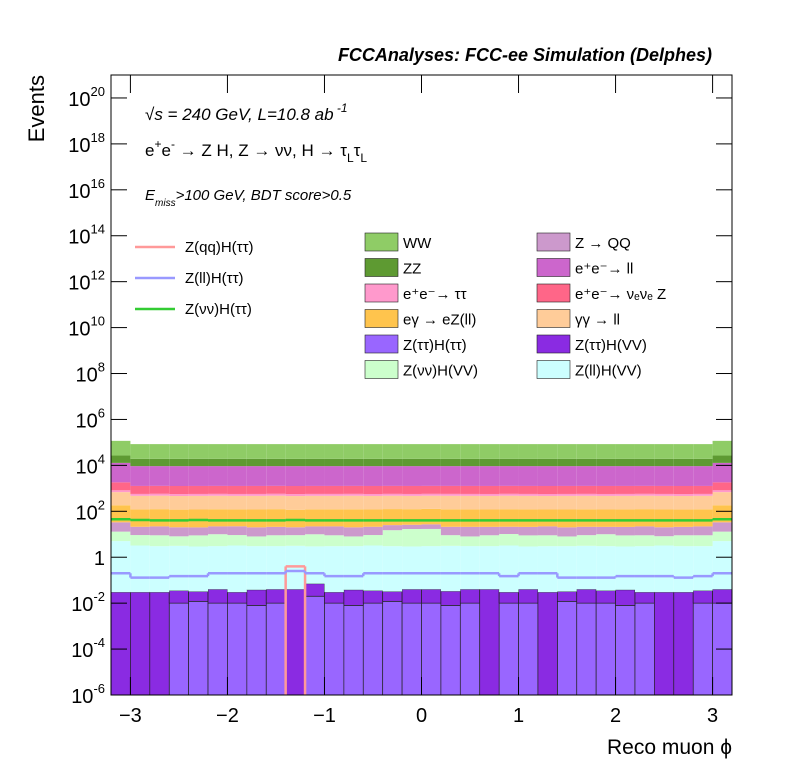  I want to click on legend-label: WW, so click(417, 243).